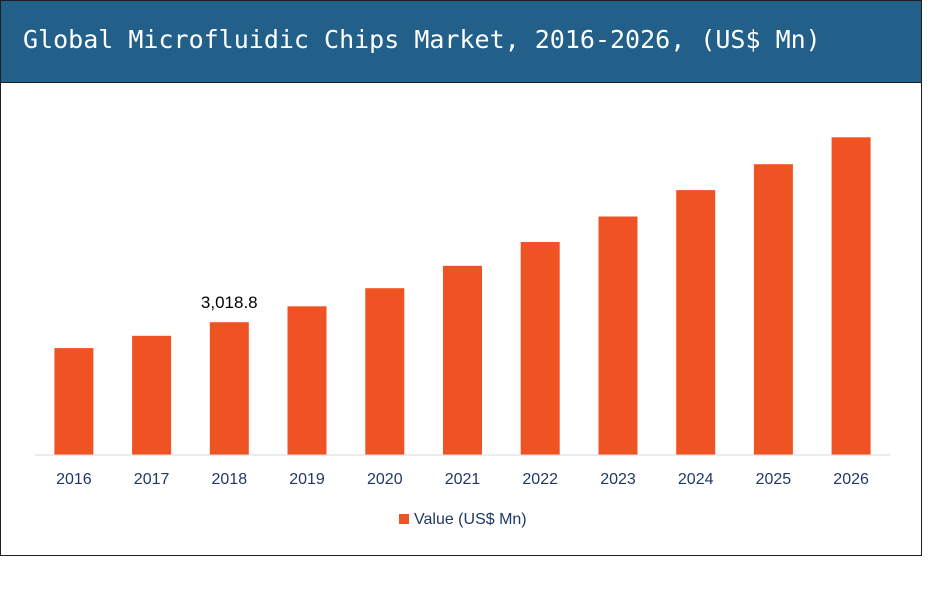  Describe the element at coordinates (773, 309) in the screenshot. I see `bar-2025` at that location.